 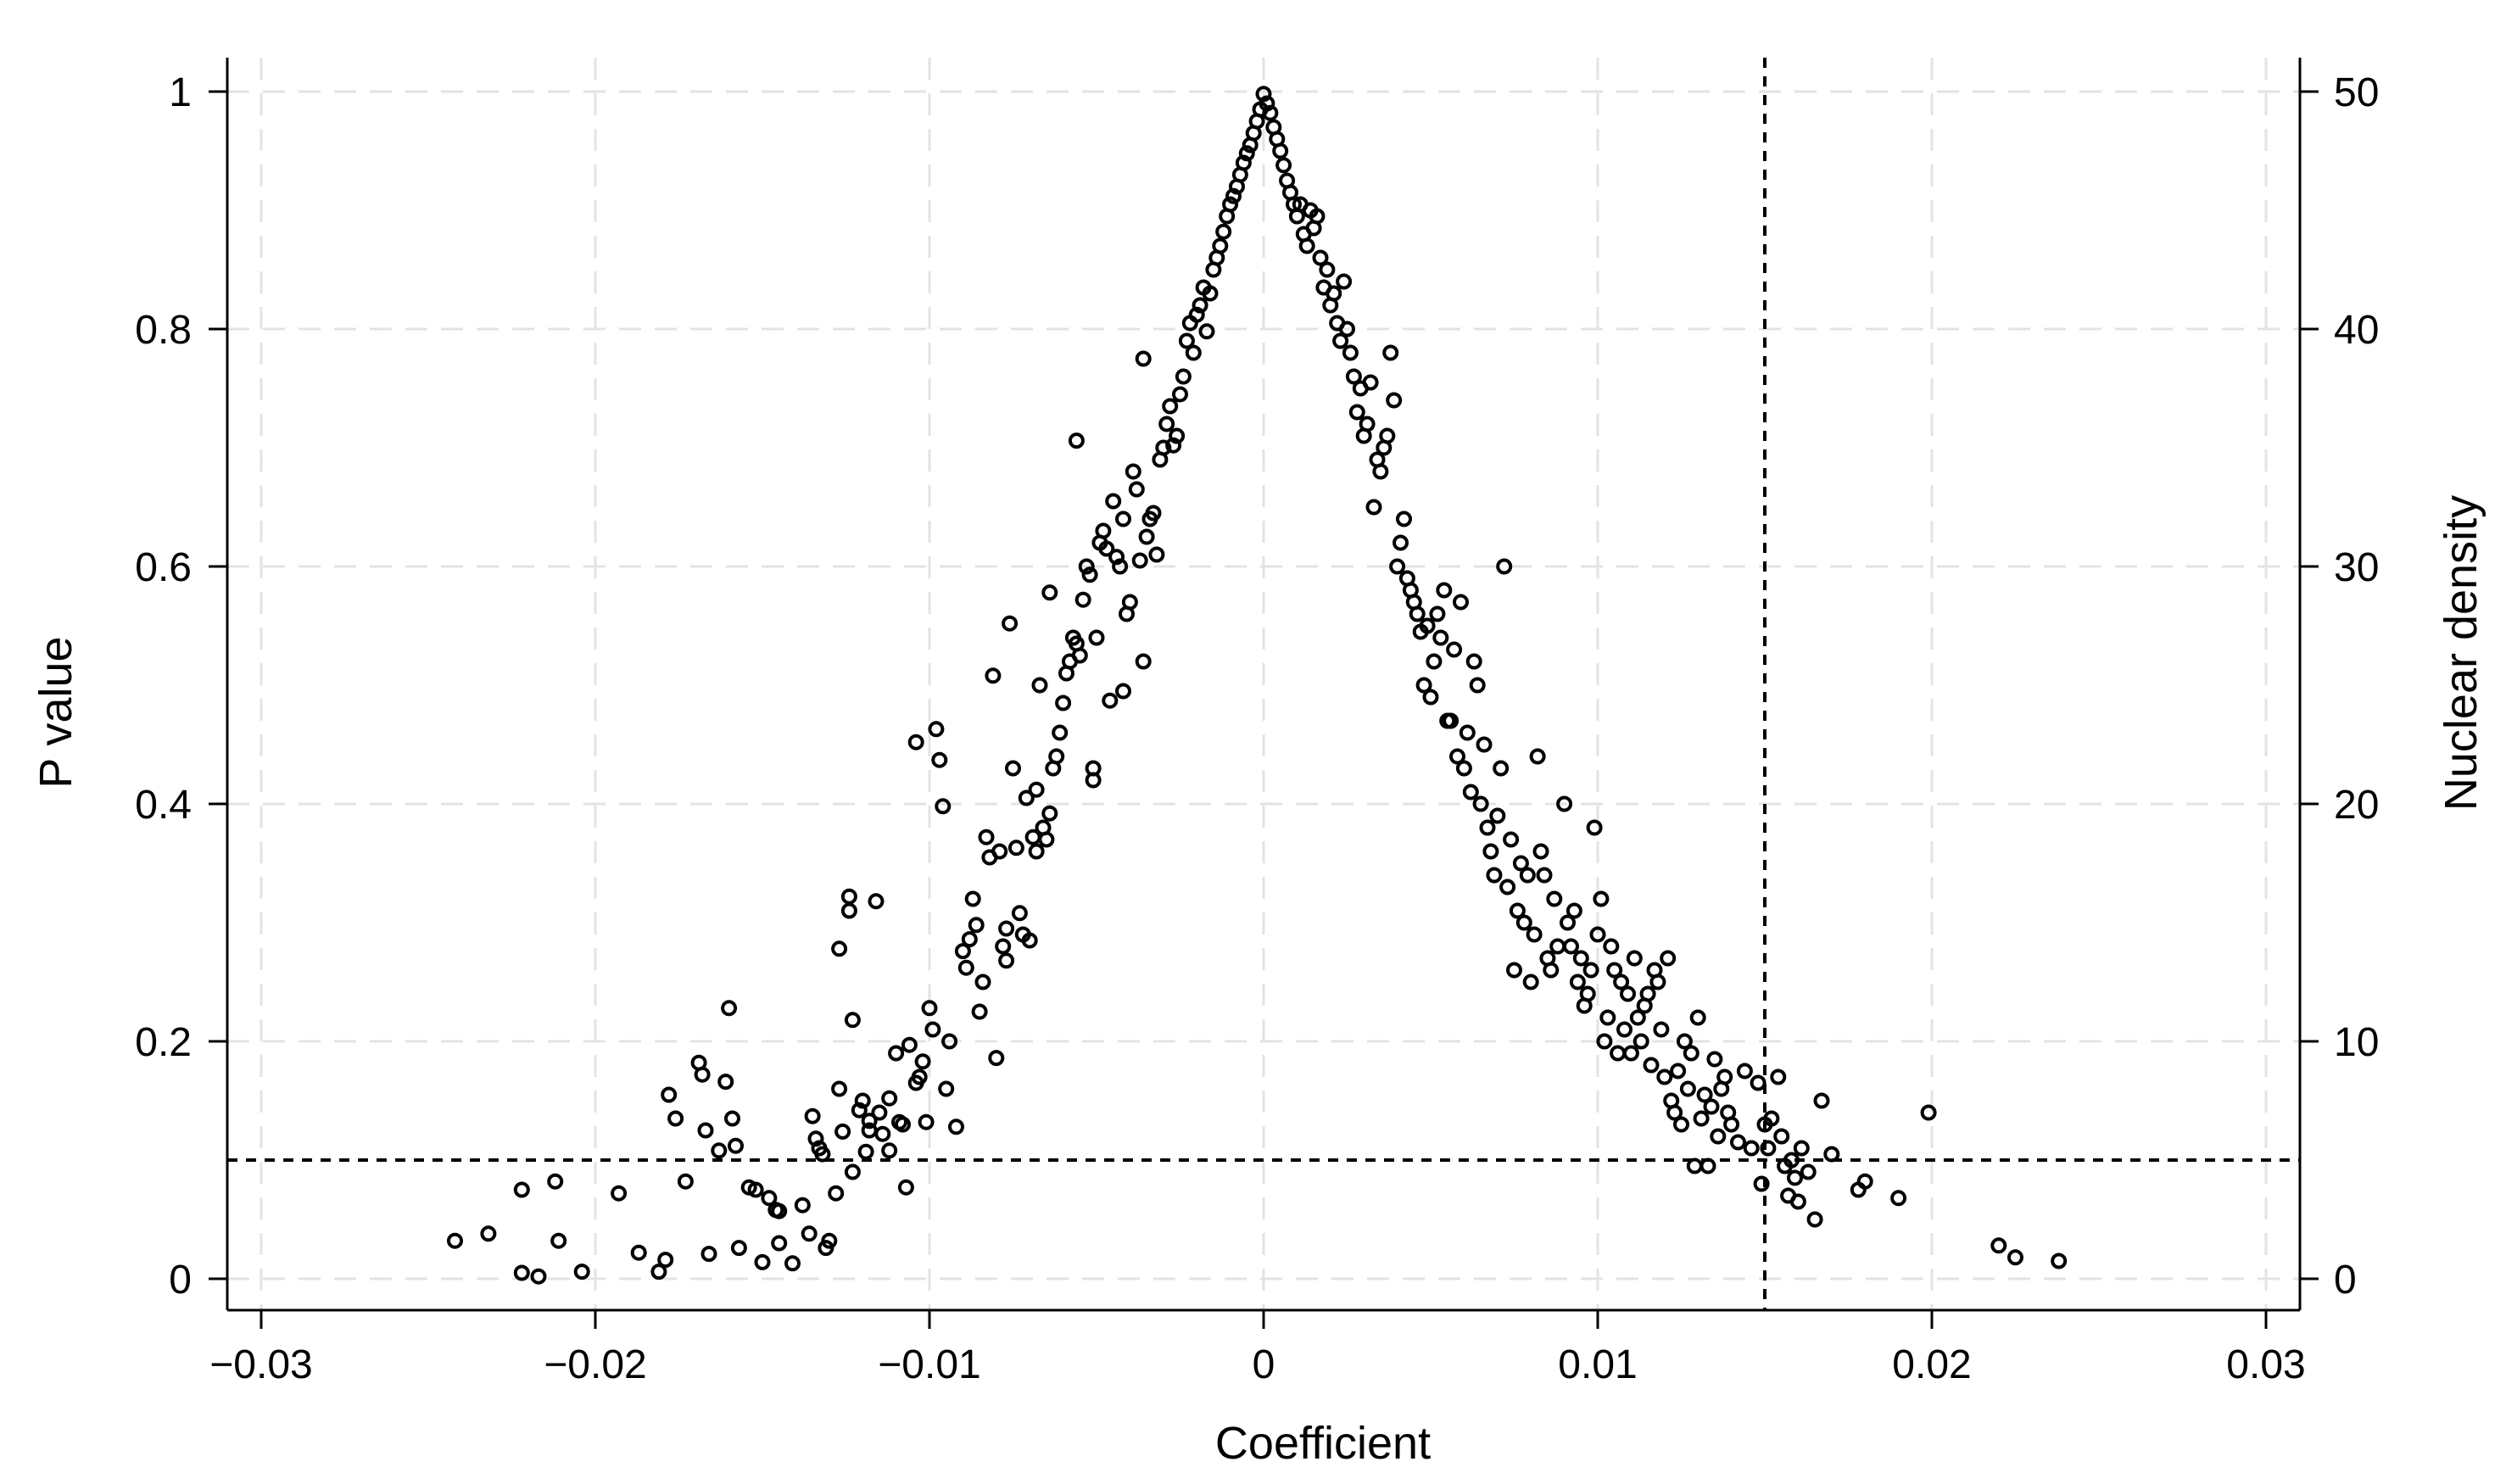 I want to click on x-tick-label: 0.01, so click(x=1597, y=1364).